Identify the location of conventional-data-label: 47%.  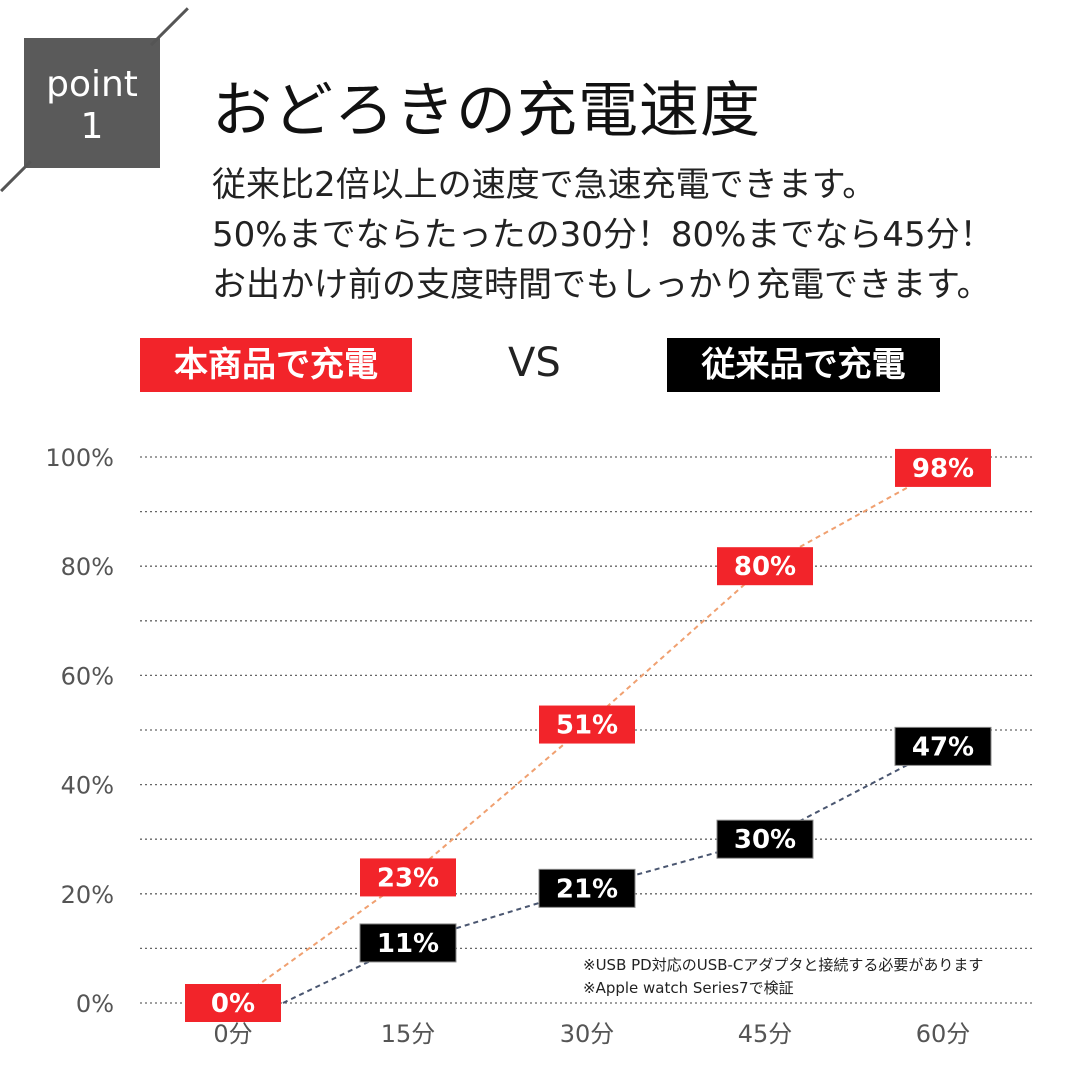
(943, 747).